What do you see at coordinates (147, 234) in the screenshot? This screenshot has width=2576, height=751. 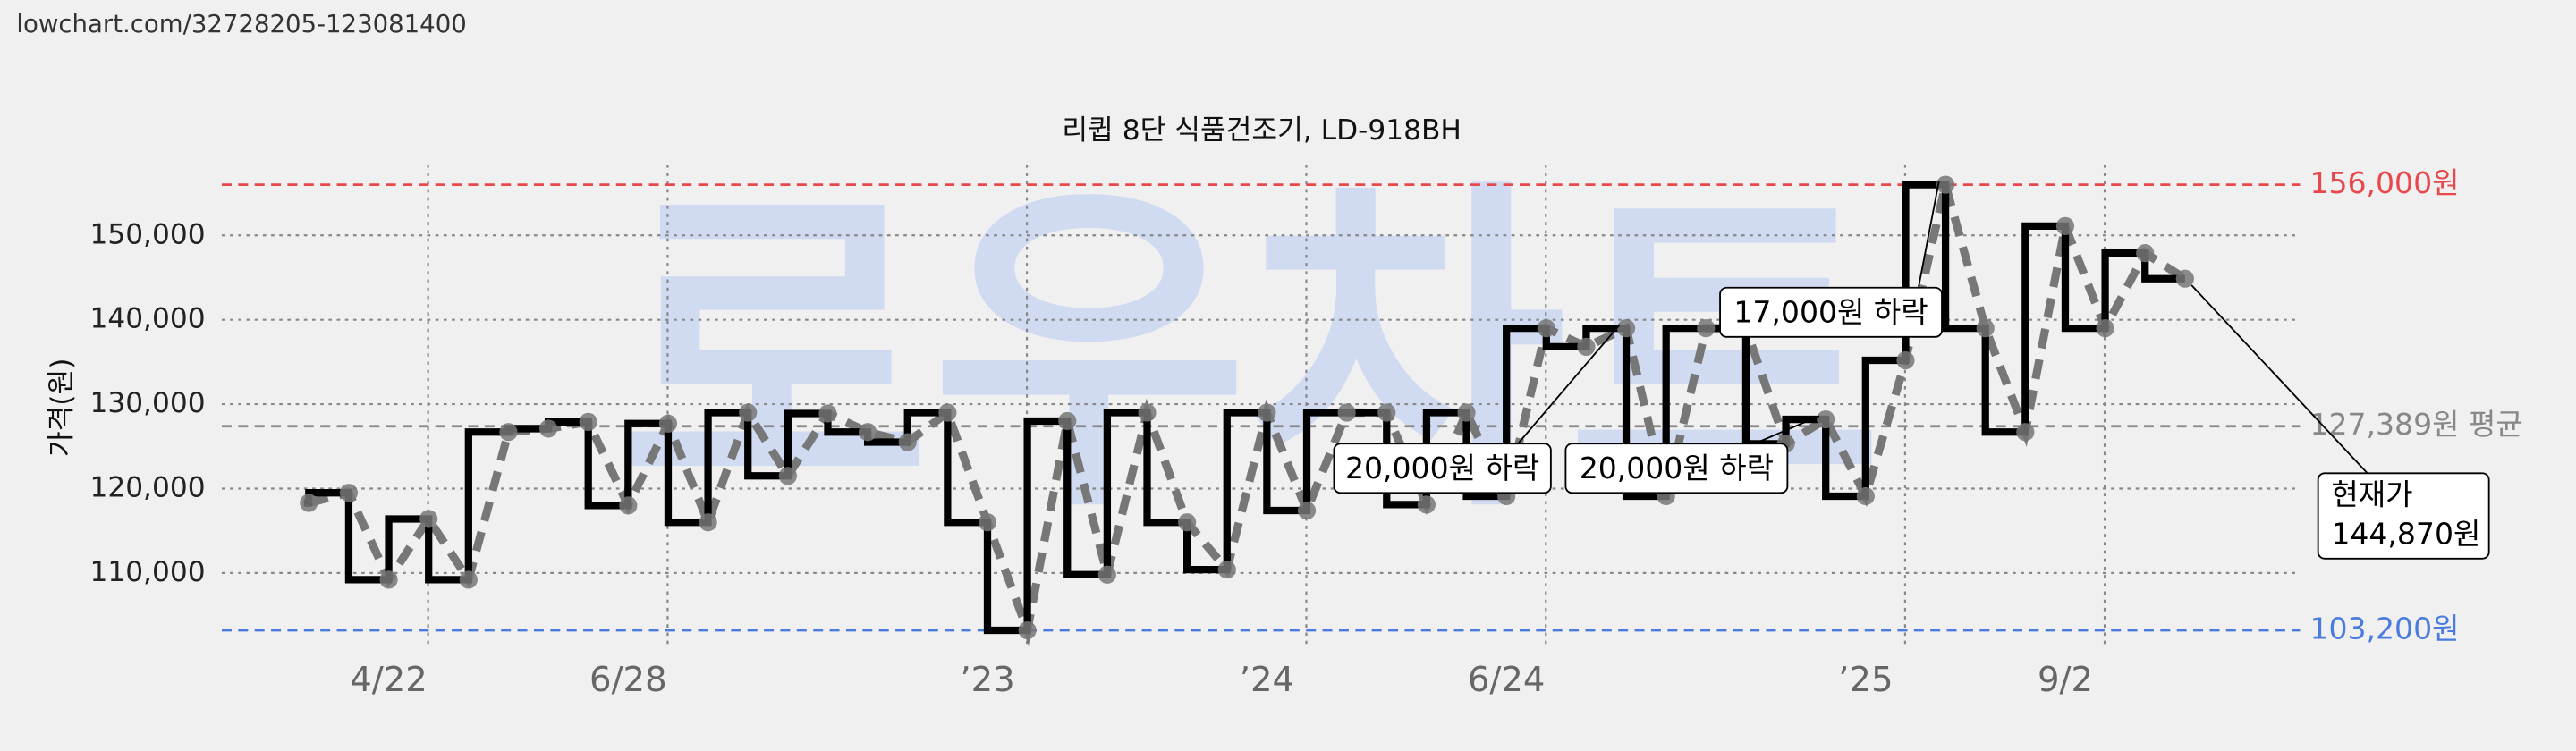 I see `y-tick-label: 150,000` at bounding box center [147, 234].